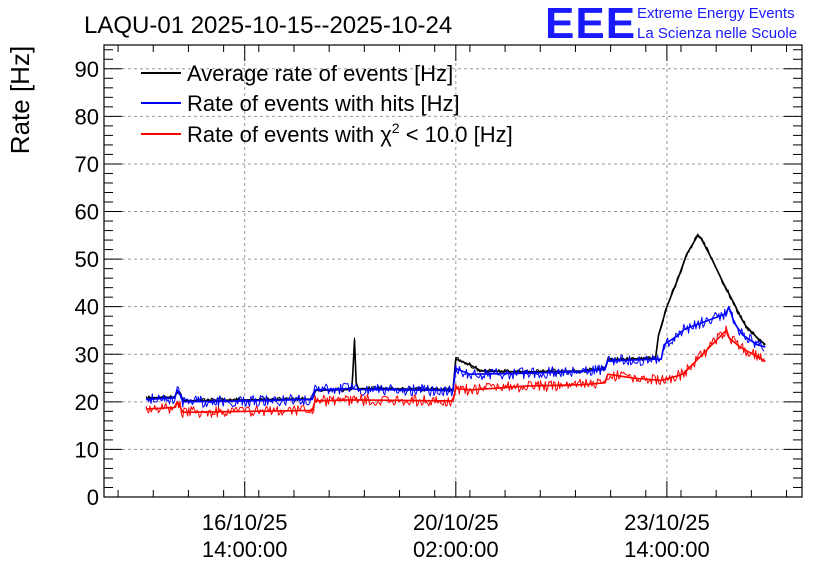  What do you see at coordinates (93, 497) in the screenshot?
I see `y-tick-label: 0` at bounding box center [93, 497].